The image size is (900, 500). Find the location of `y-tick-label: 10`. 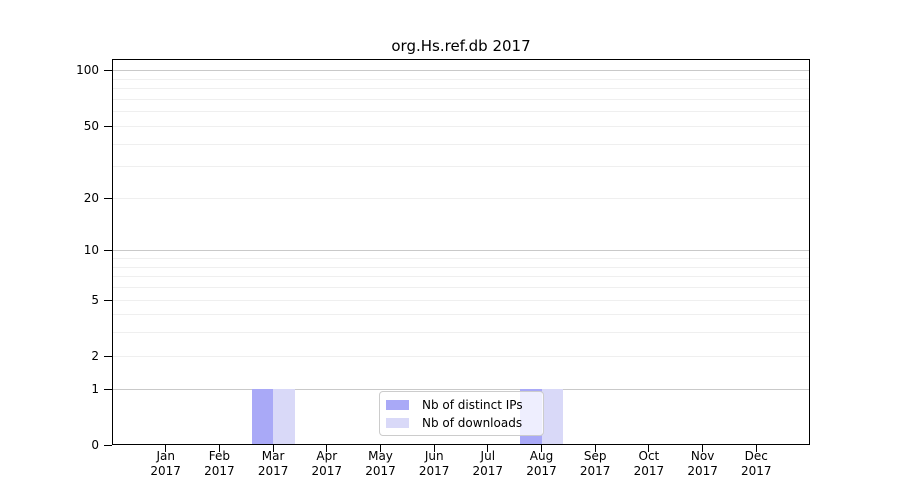

y-tick-label: 10 is located at coordinates (91, 250).